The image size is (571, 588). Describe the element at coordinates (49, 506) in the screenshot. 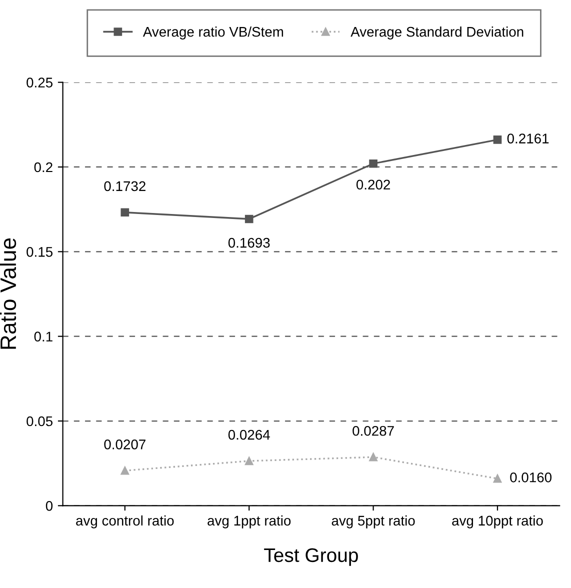

I see `y-tick-label: 0` at that location.